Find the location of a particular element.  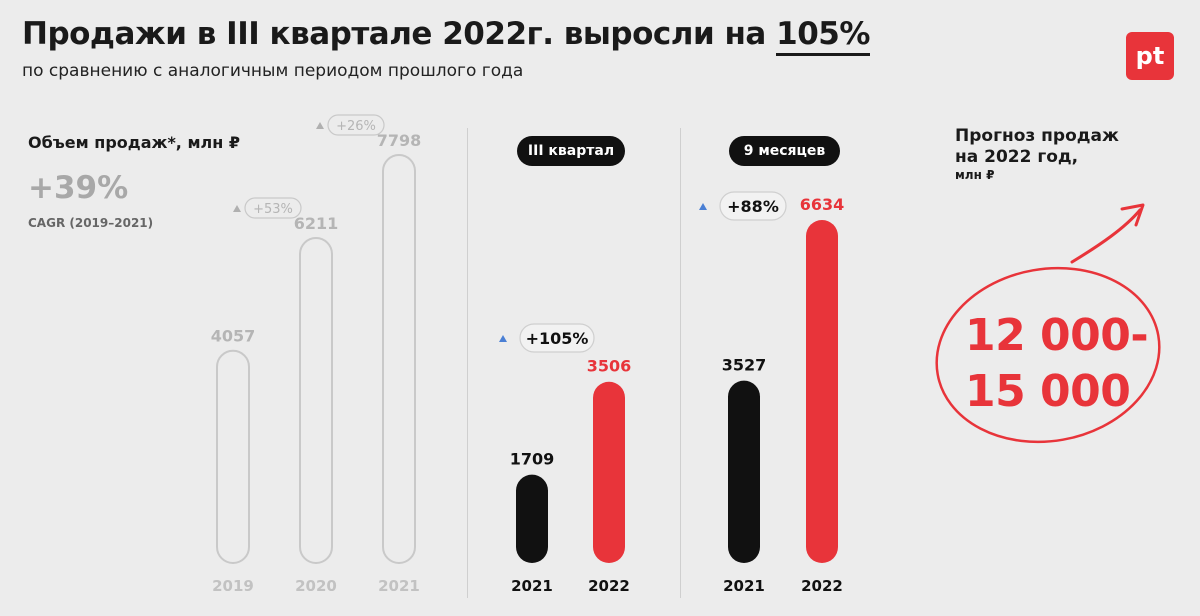

forecast-value-line2: 15 000 is located at coordinates (1048, 391).